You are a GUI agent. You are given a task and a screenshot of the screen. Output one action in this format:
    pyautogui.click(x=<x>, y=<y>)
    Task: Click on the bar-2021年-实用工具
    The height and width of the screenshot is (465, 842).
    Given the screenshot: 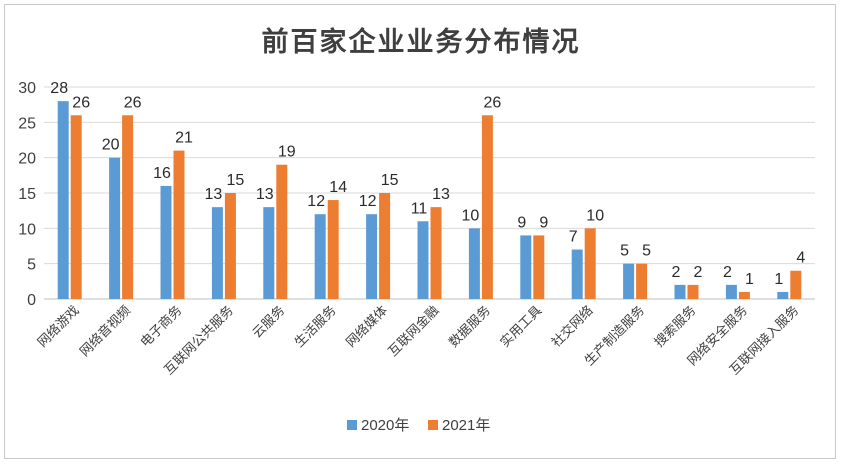 What is the action you would take?
    pyautogui.click(x=539, y=267)
    